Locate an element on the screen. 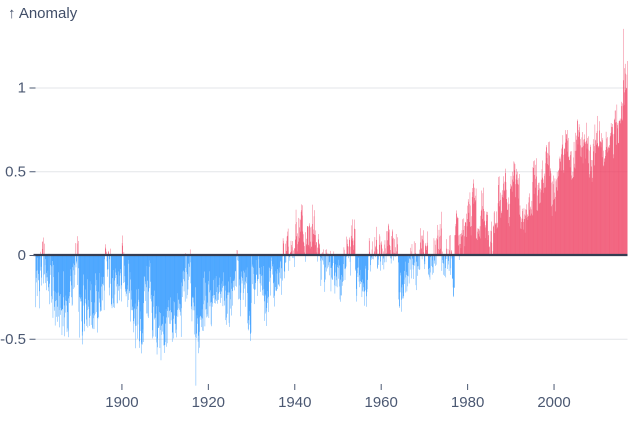 Image resolution: width=640 pixels, height=425 pixels. x-tick-label: 1920 is located at coordinates (208, 402).